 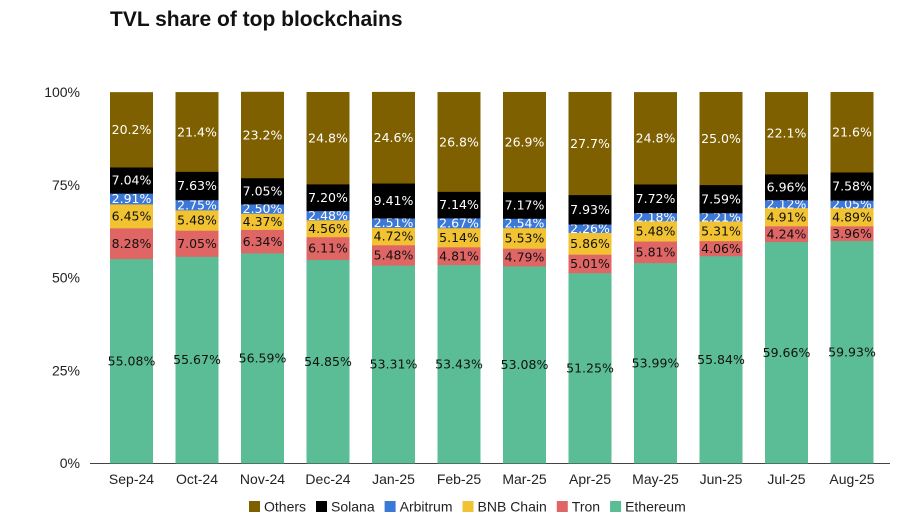 I want to click on data-label: 59.66%, so click(x=787, y=352).